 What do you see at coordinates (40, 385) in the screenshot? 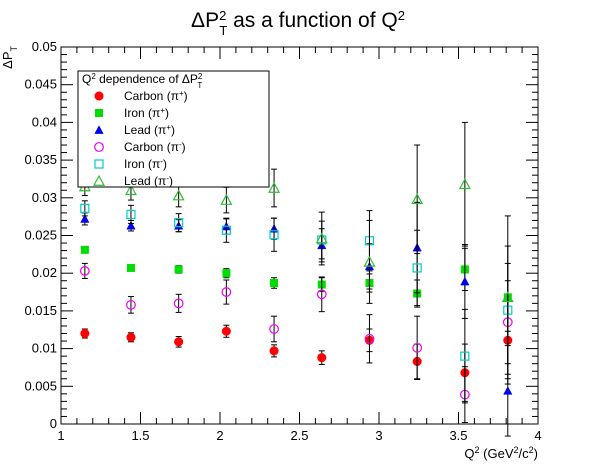
I see `y-tick-label: 0.005` at bounding box center [40, 385].